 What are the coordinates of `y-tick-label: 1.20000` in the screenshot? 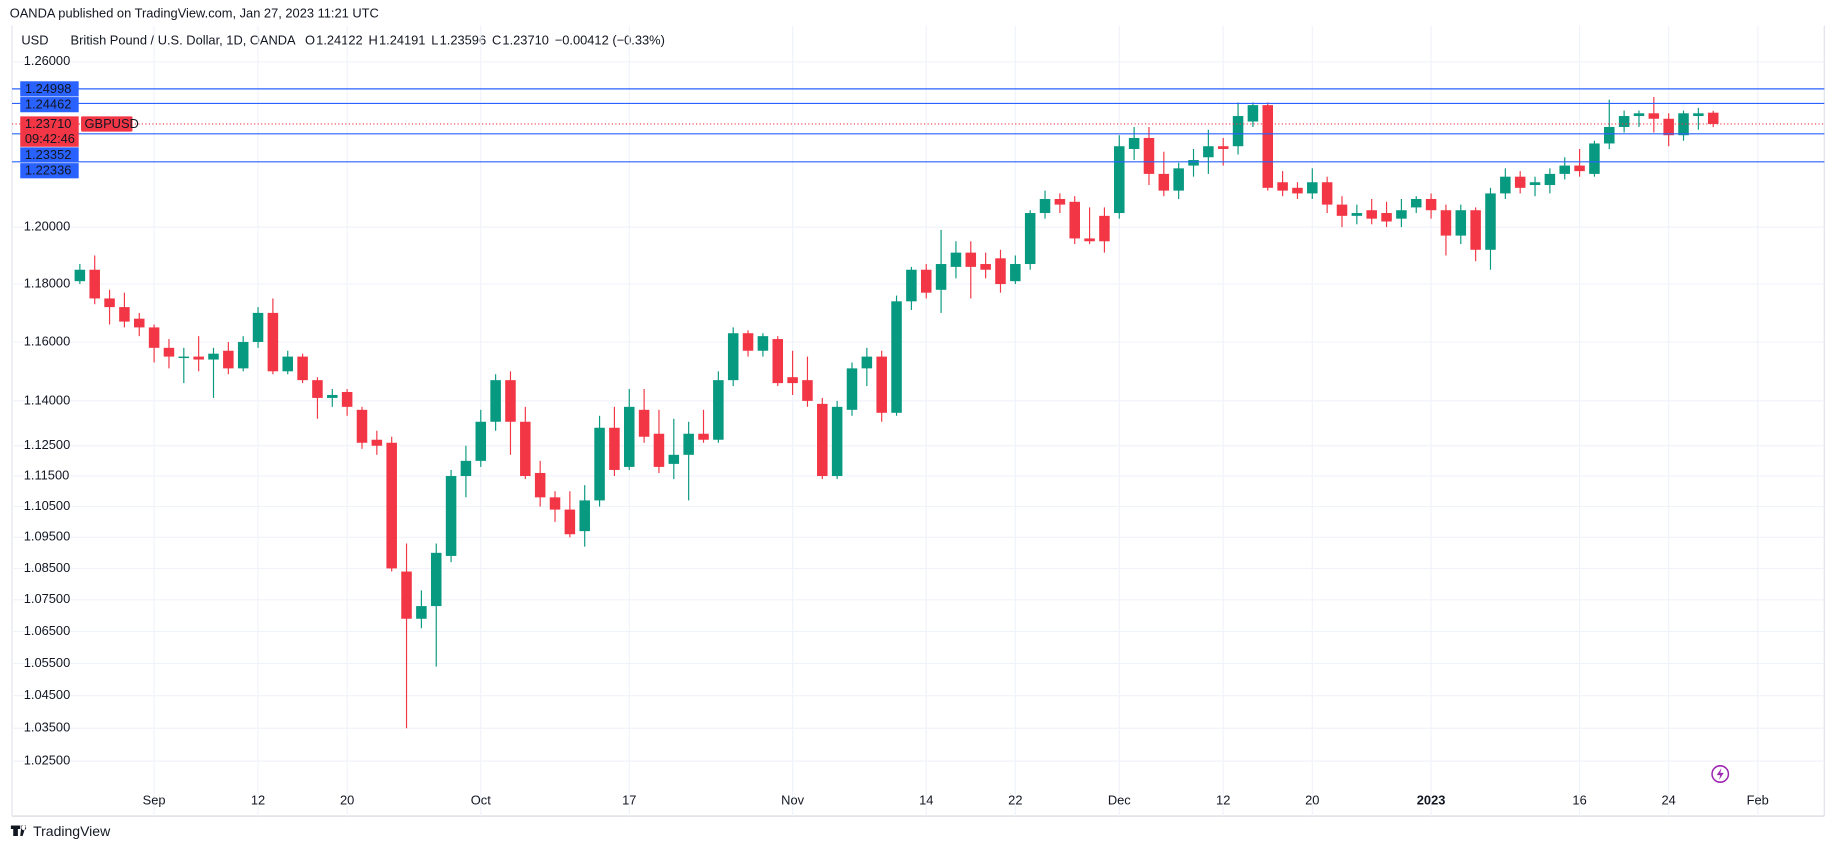 It's located at (47, 226).